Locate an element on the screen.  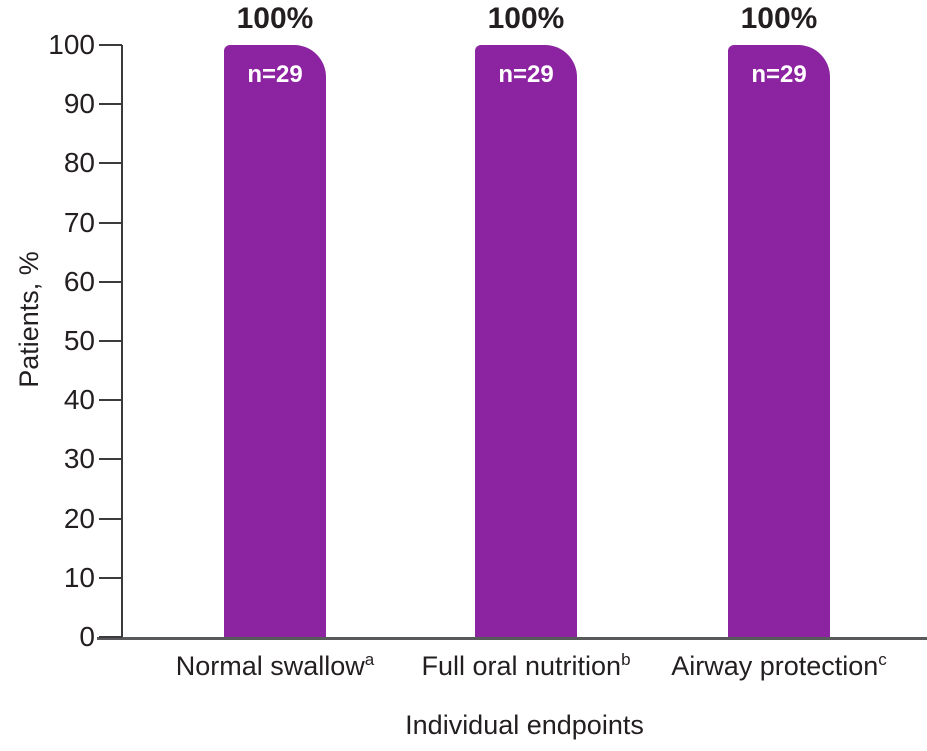
y-tick-label: 70 is located at coordinates (79, 222).